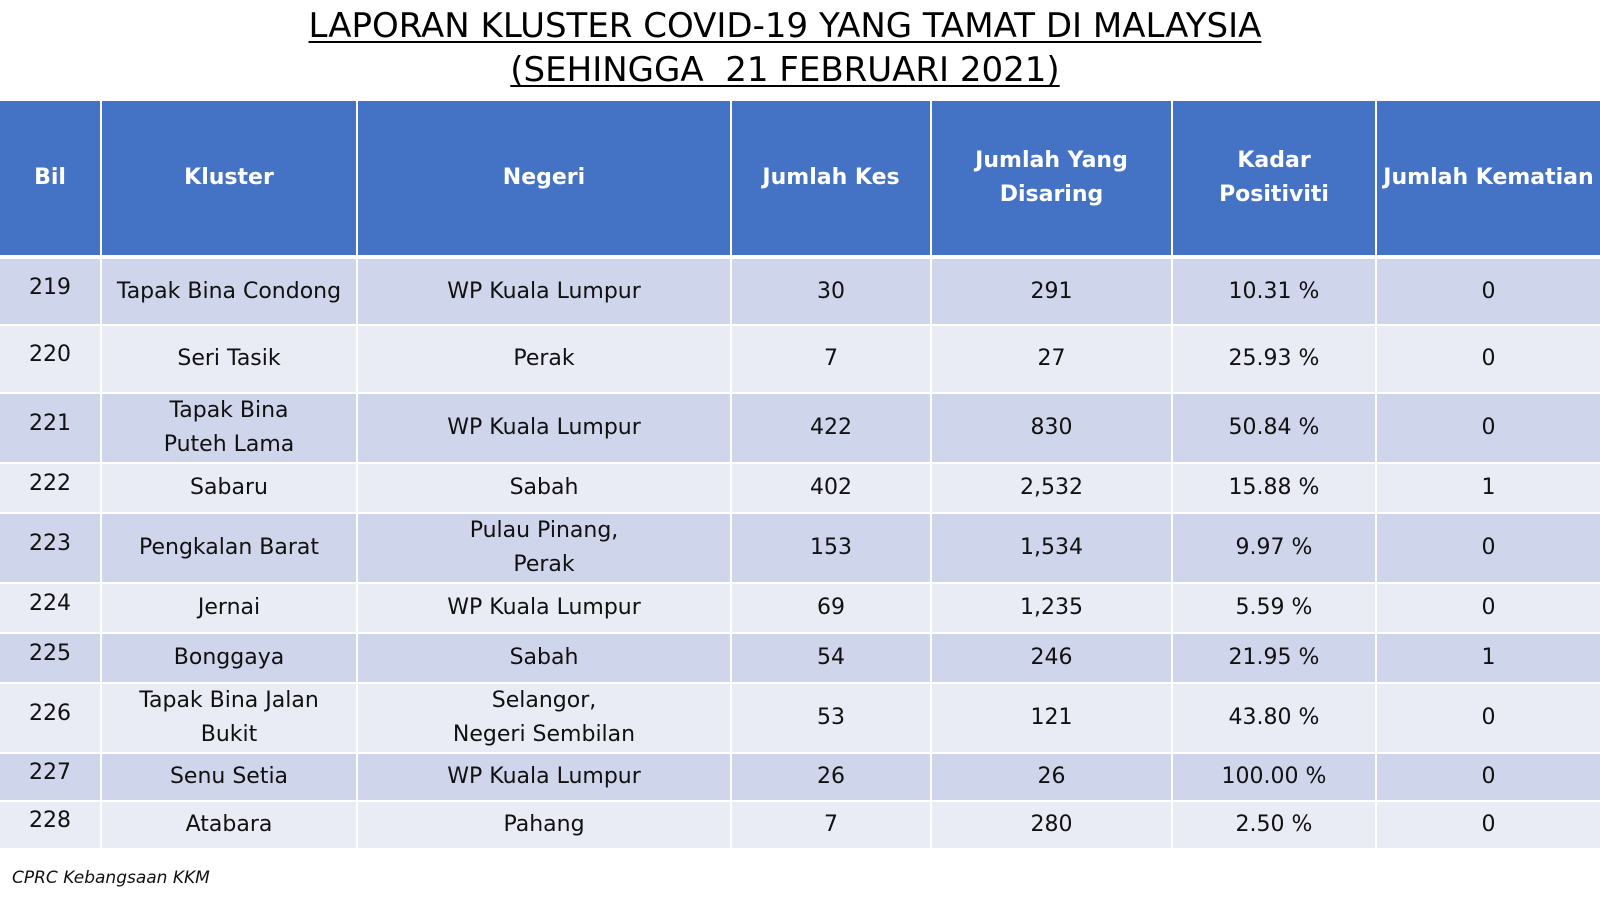  I want to click on header-kadar-positiviti: Kadar Positiviti, so click(1274, 180).